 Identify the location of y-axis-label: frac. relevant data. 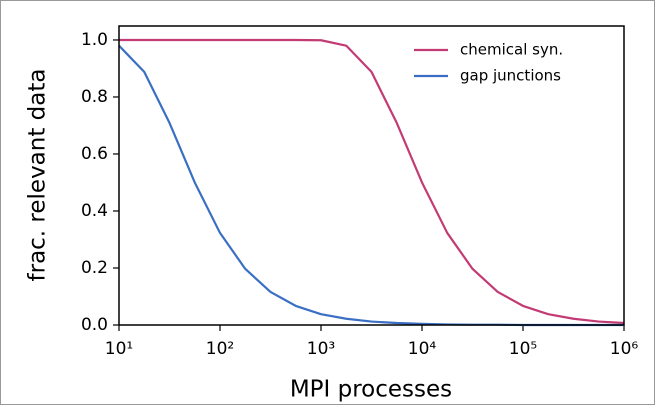
(38, 175).